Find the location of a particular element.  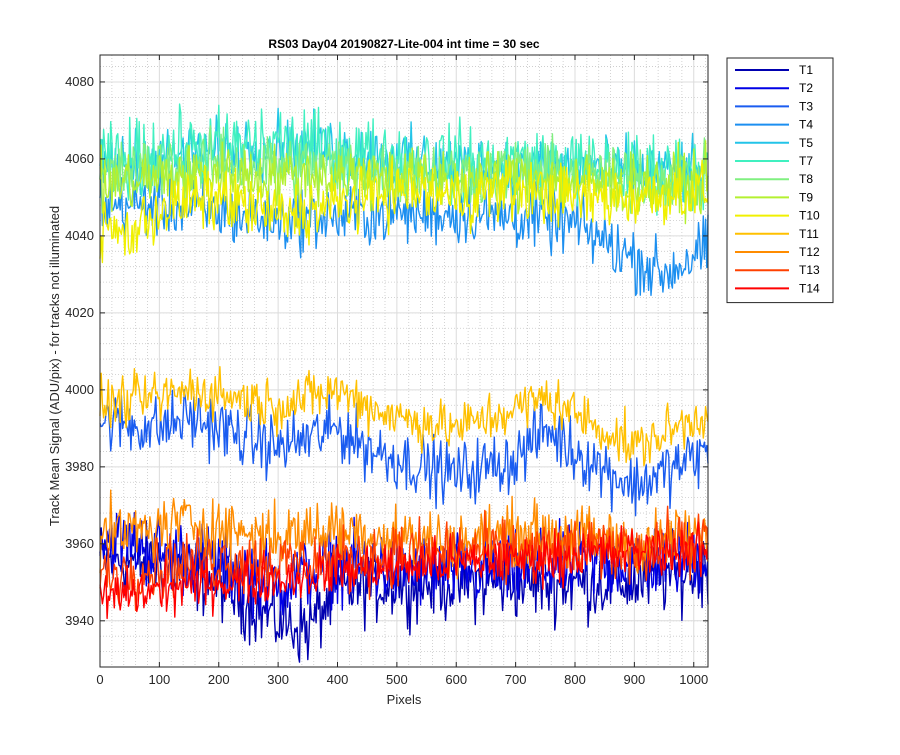

x-tick-label: 900 is located at coordinates (635, 679).